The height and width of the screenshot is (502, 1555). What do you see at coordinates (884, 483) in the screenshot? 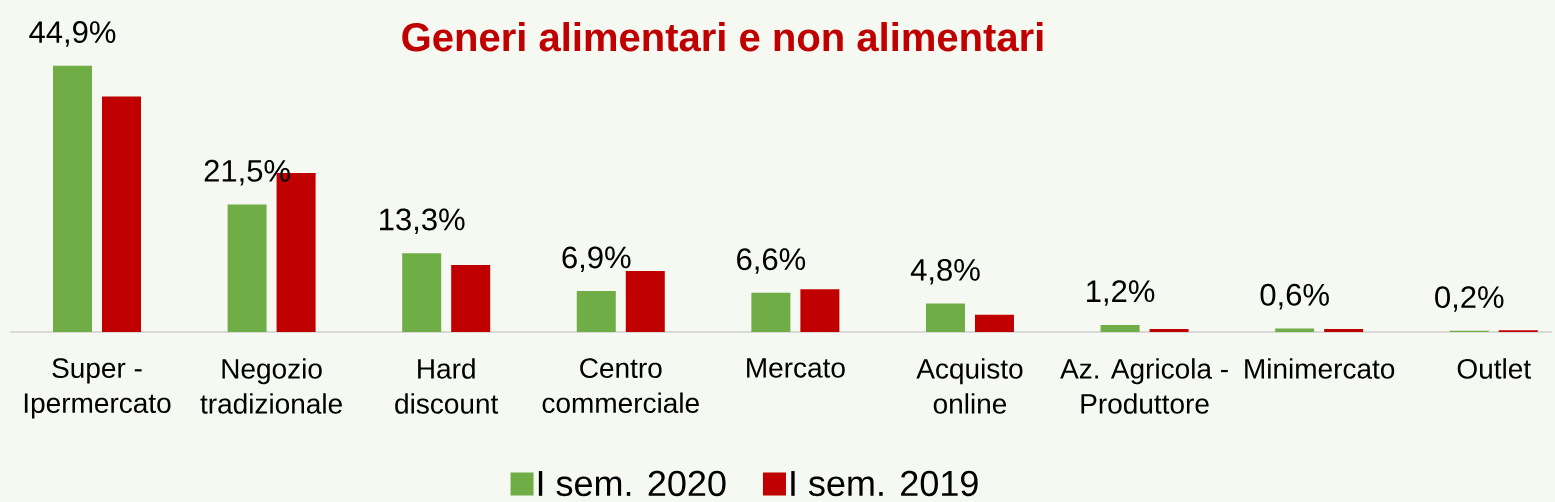
I see `legend-label: I sem. 2019` at bounding box center [884, 483].